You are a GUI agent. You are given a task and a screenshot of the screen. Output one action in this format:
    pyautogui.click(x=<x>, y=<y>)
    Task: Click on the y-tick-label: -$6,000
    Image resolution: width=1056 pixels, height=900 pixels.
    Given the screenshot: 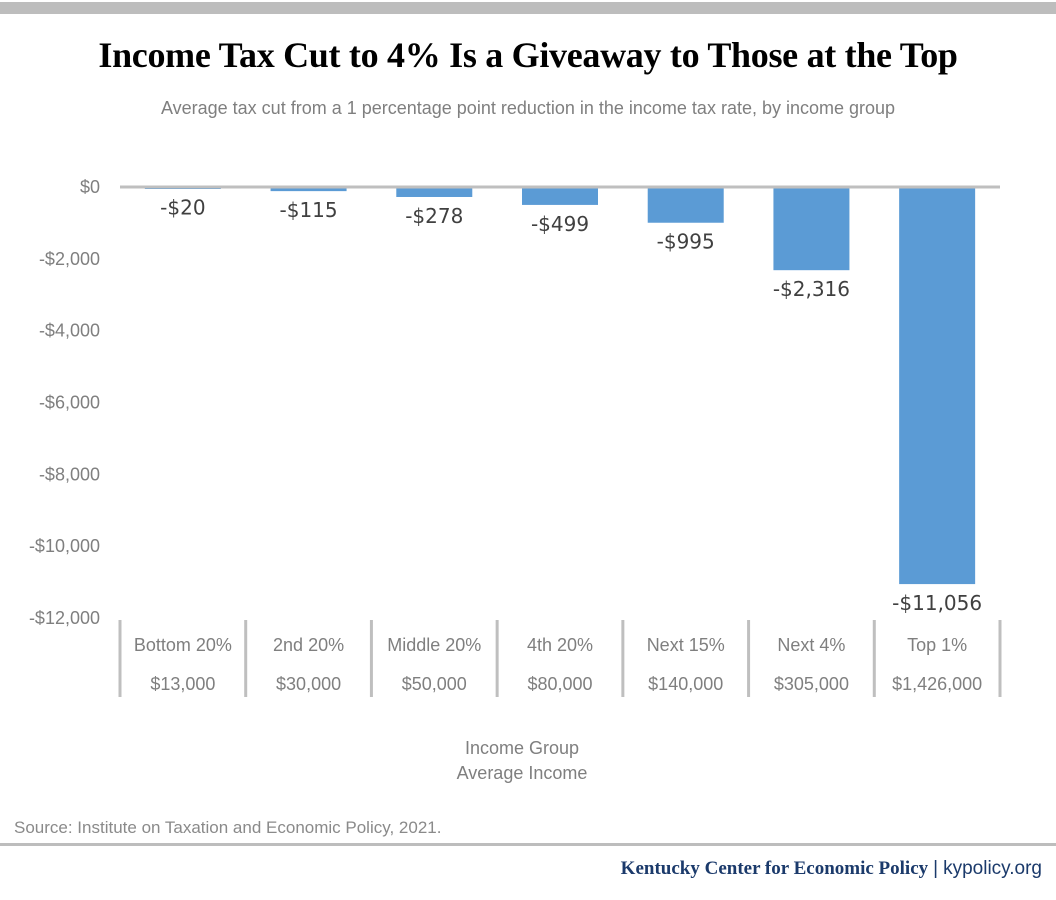 What is the action you would take?
    pyautogui.click(x=69, y=403)
    